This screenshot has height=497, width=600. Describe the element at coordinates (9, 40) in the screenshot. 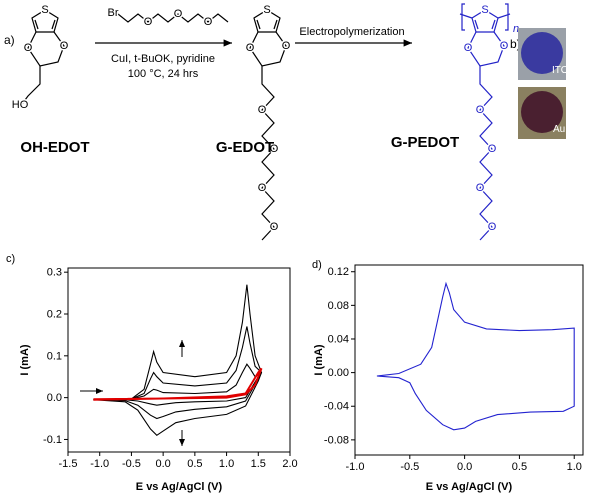

I see `panel-label: a)` at that location.